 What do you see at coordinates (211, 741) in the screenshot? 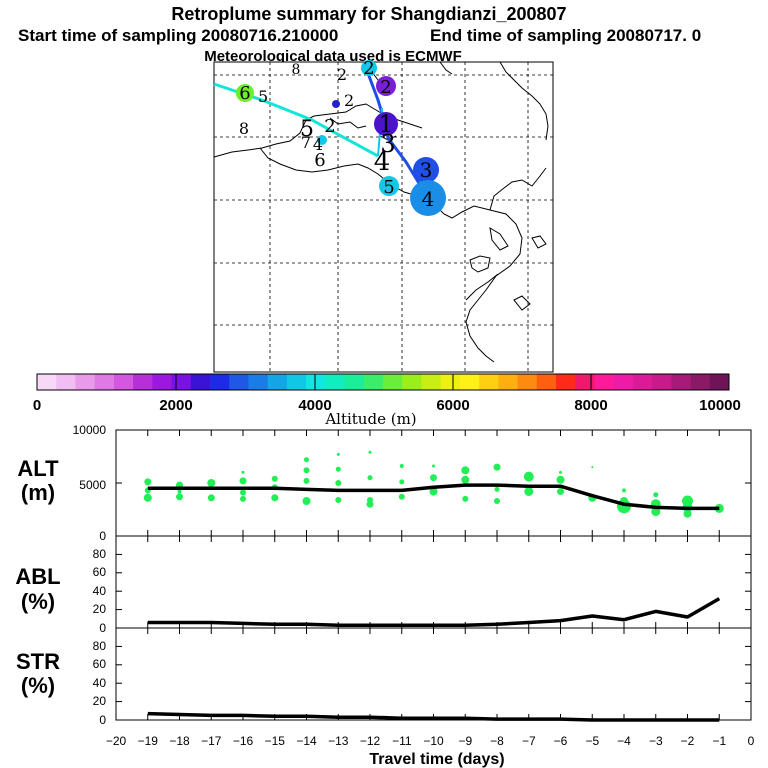
I see `x-tick-label: −17` at bounding box center [211, 741].